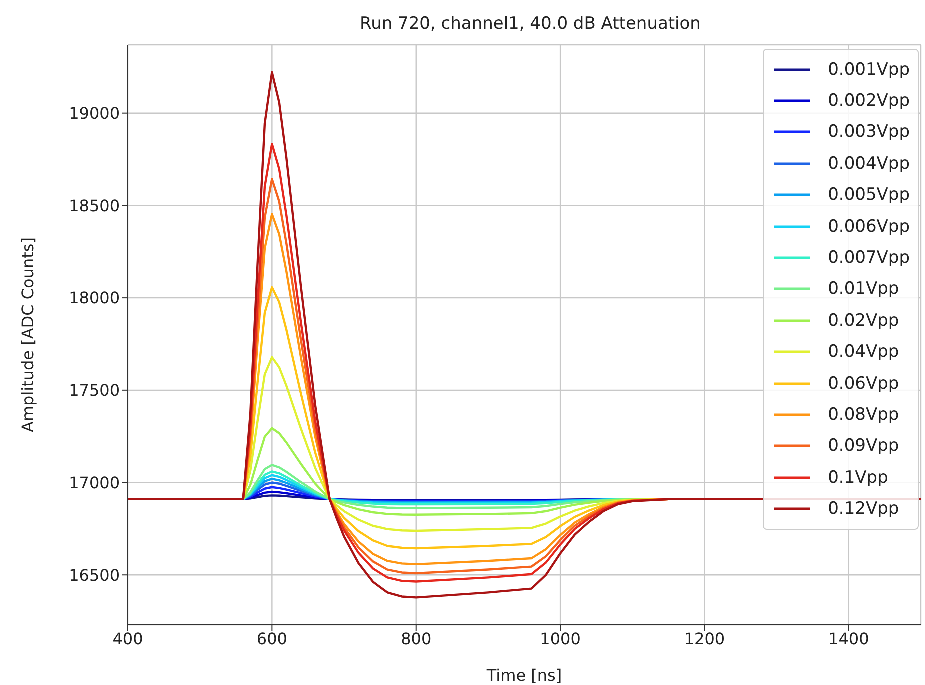 The width and height of the screenshot is (925, 685). I want to click on legend-label: 0.001Vpp, so click(869, 70).